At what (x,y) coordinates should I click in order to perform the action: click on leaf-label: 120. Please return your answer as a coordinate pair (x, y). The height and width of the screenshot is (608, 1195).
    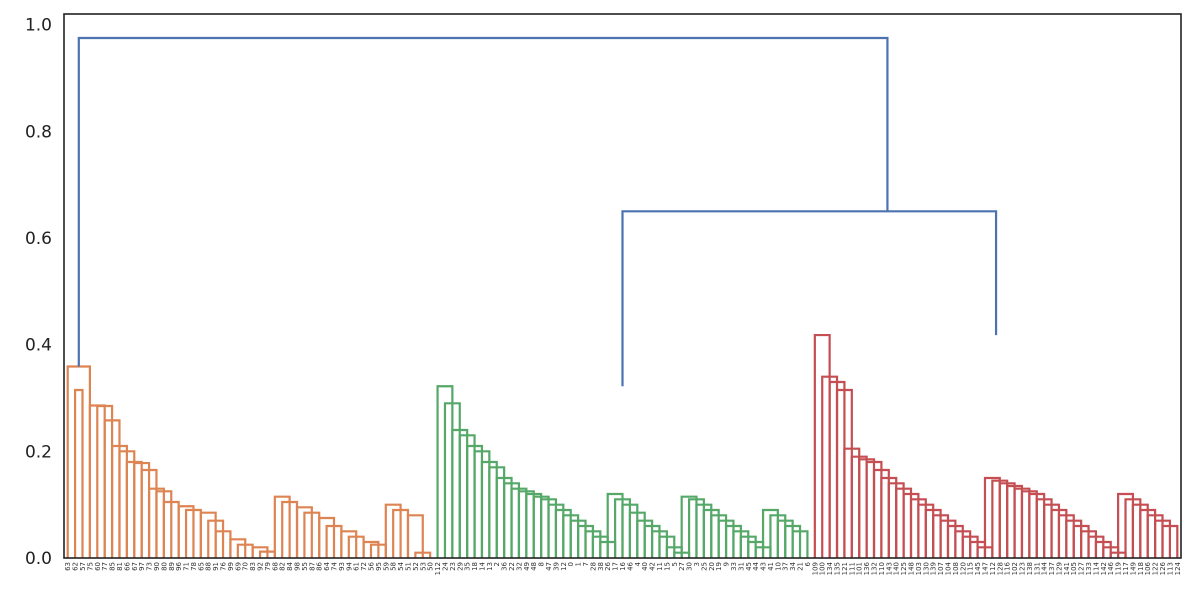
    Looking at the image, I should click on (963, 568).